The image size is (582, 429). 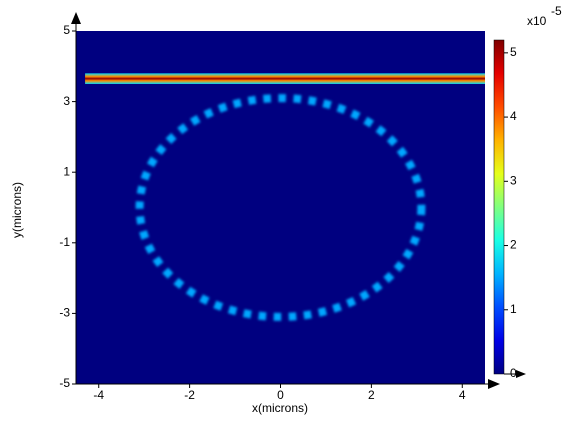 I want to click on x-axis-label: x(microns), so click(x=280, y=408).